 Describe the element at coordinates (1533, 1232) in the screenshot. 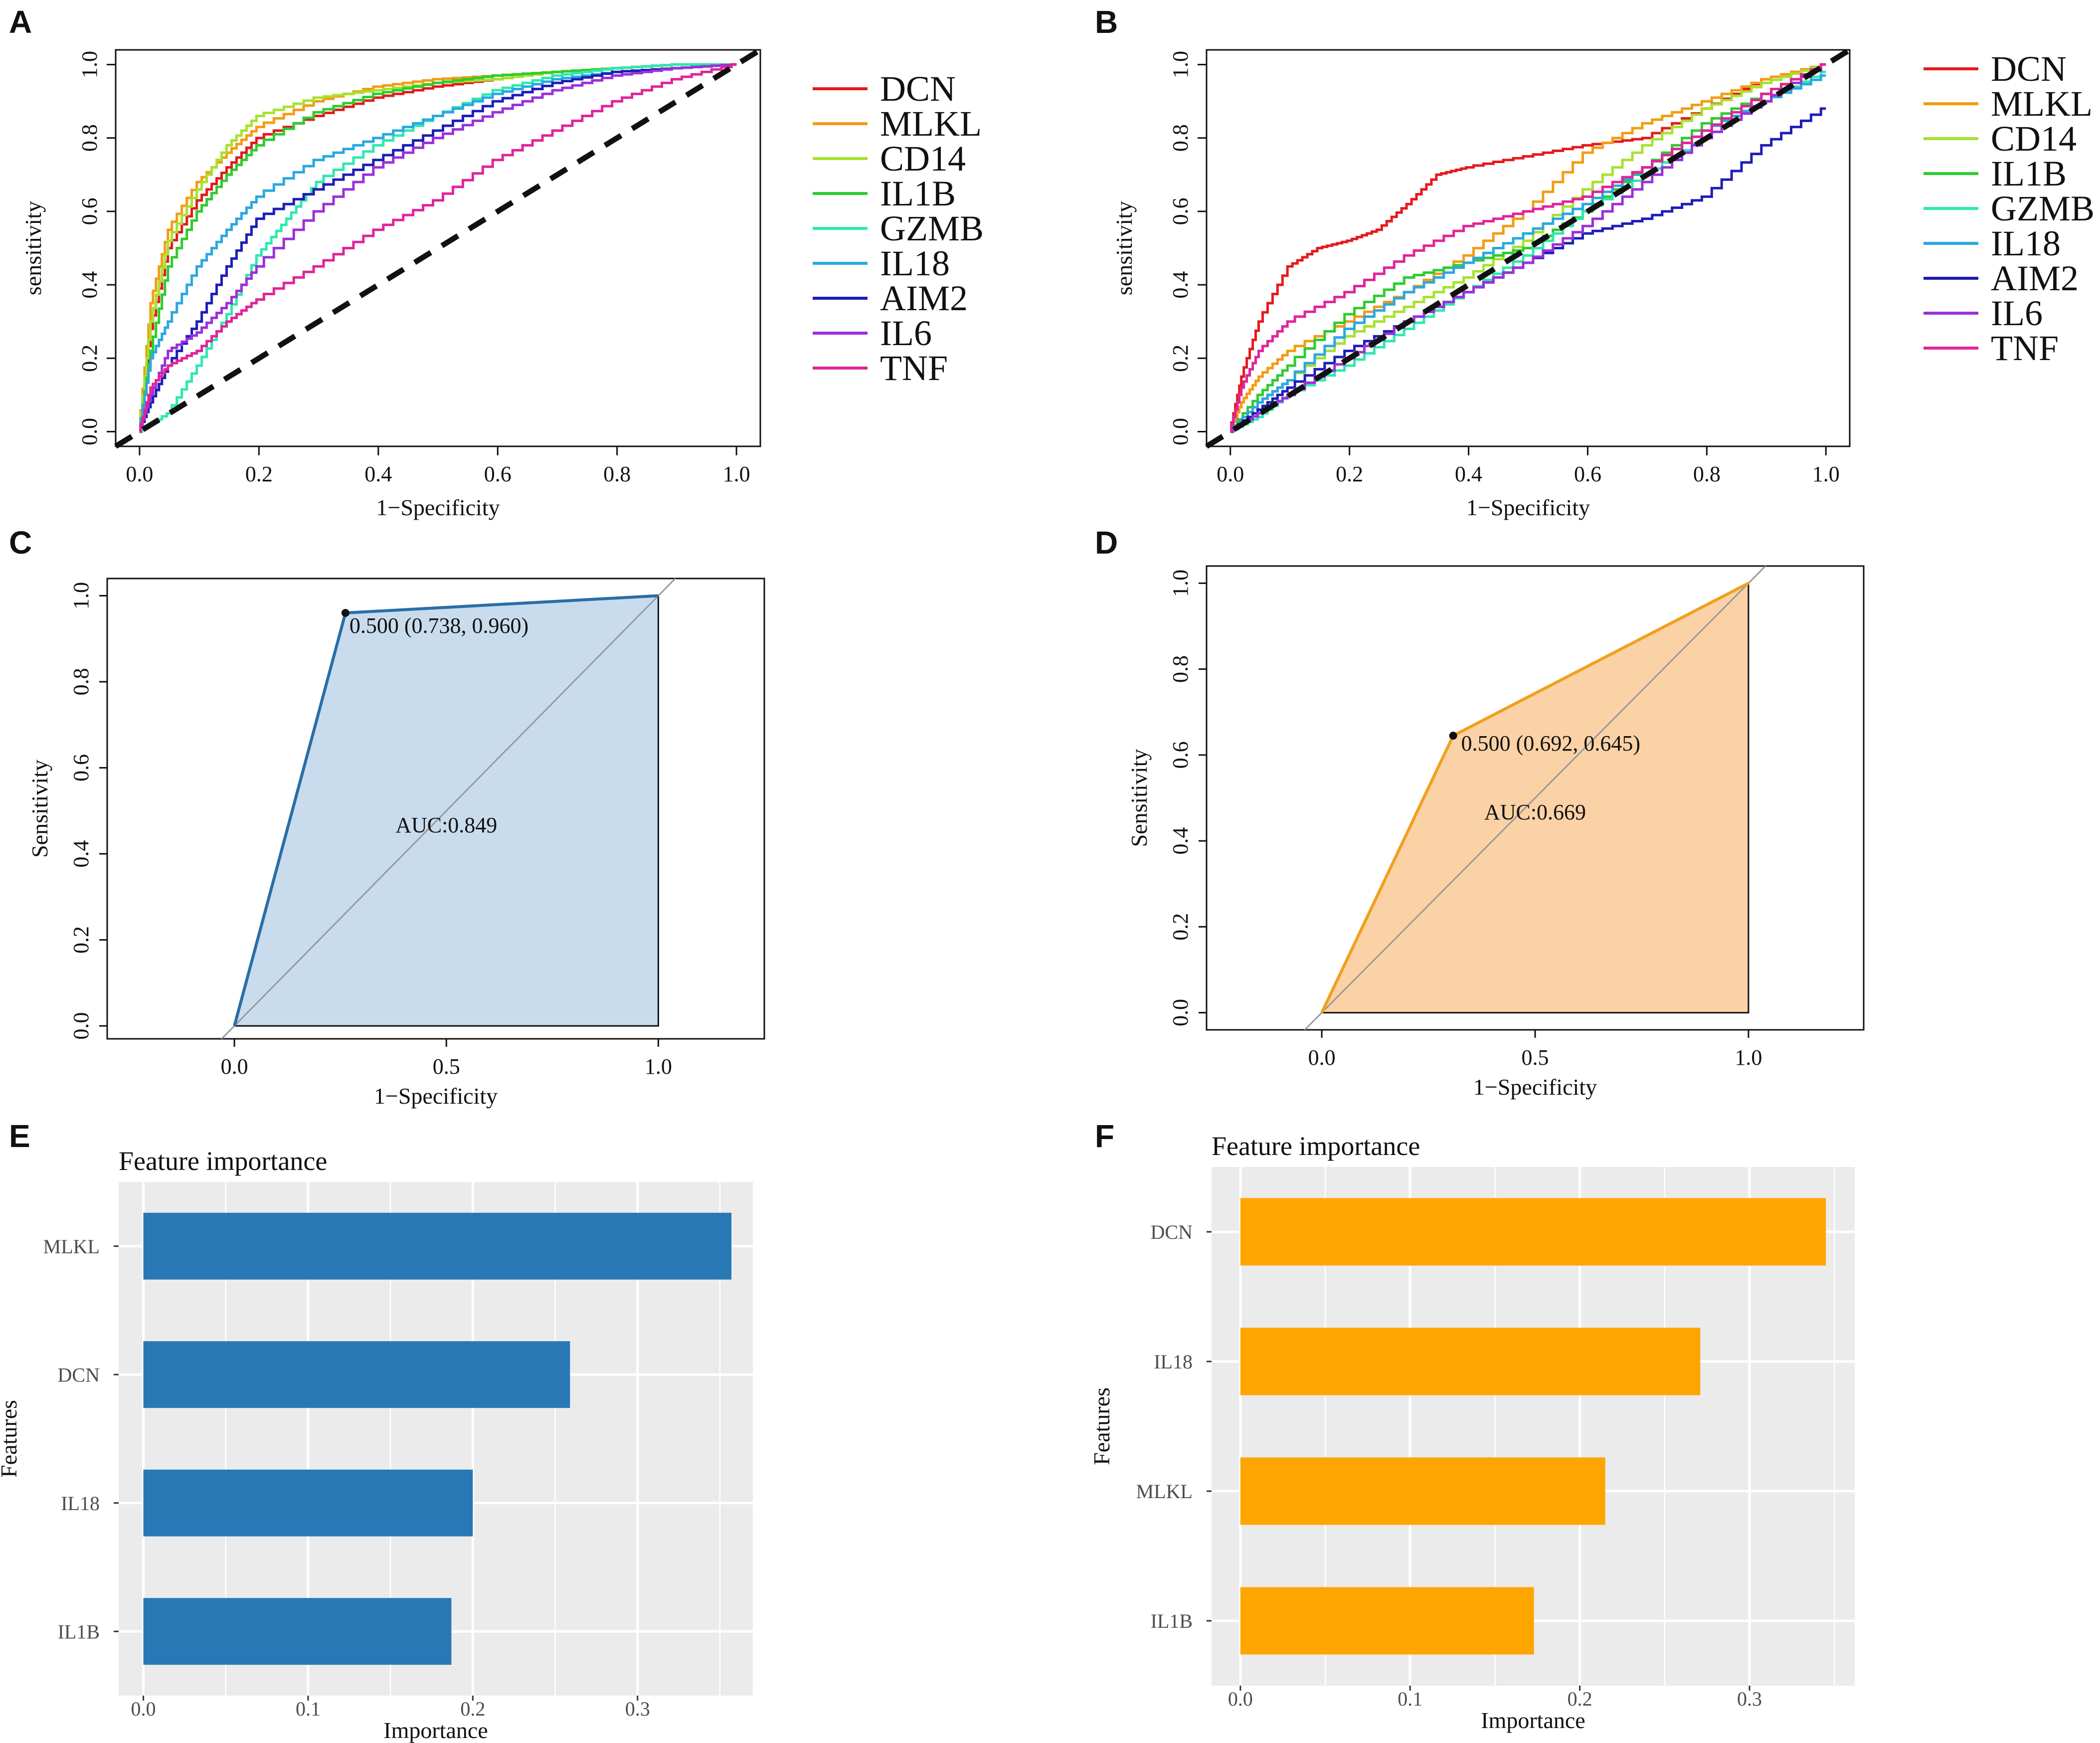

I see `bar-DCN` at that location.